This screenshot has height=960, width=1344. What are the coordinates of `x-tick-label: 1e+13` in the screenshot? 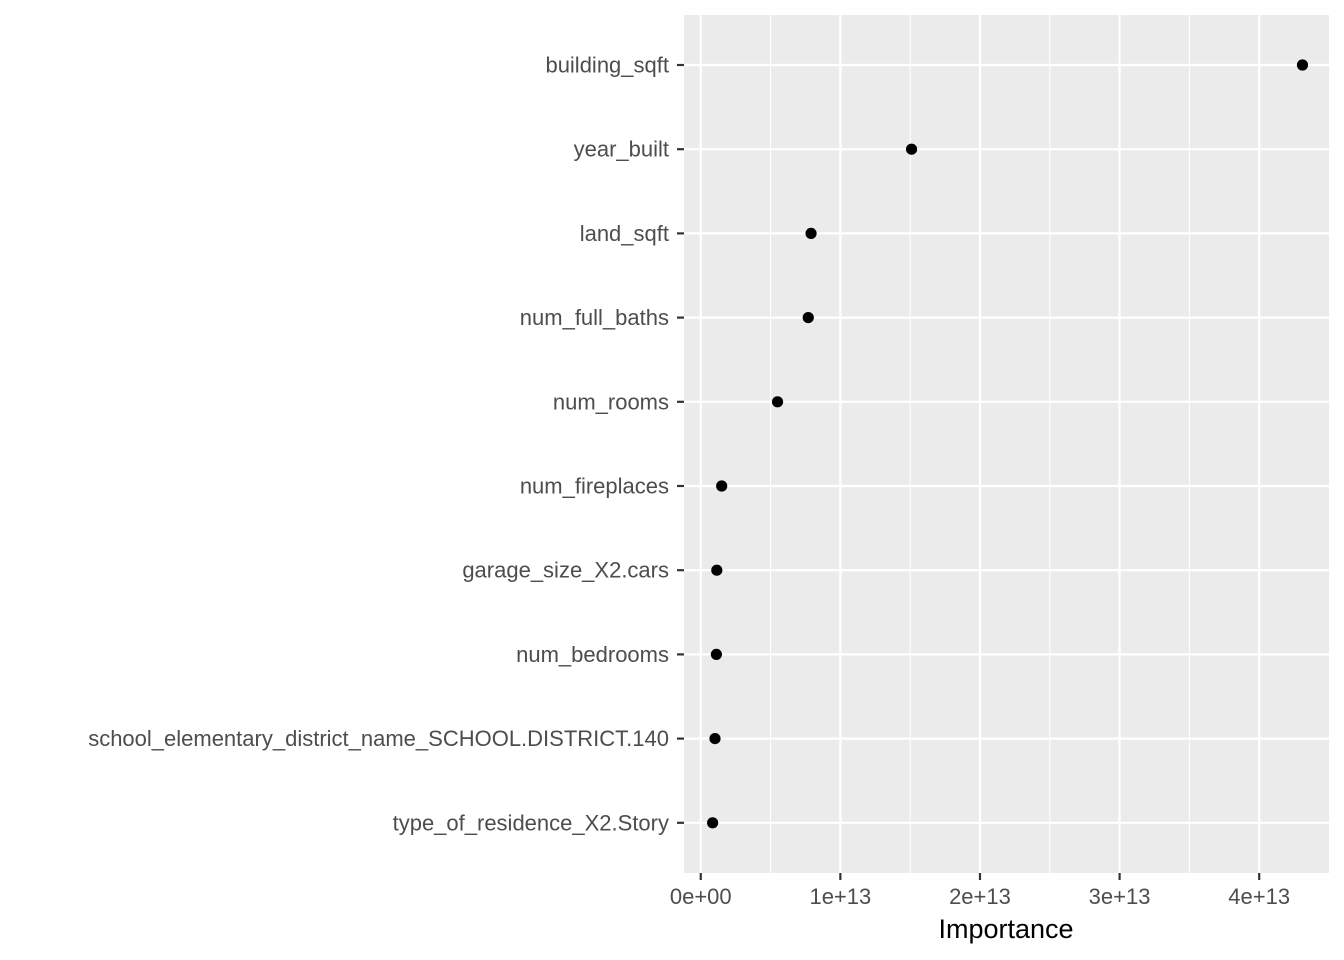 It's located at (840, 896).